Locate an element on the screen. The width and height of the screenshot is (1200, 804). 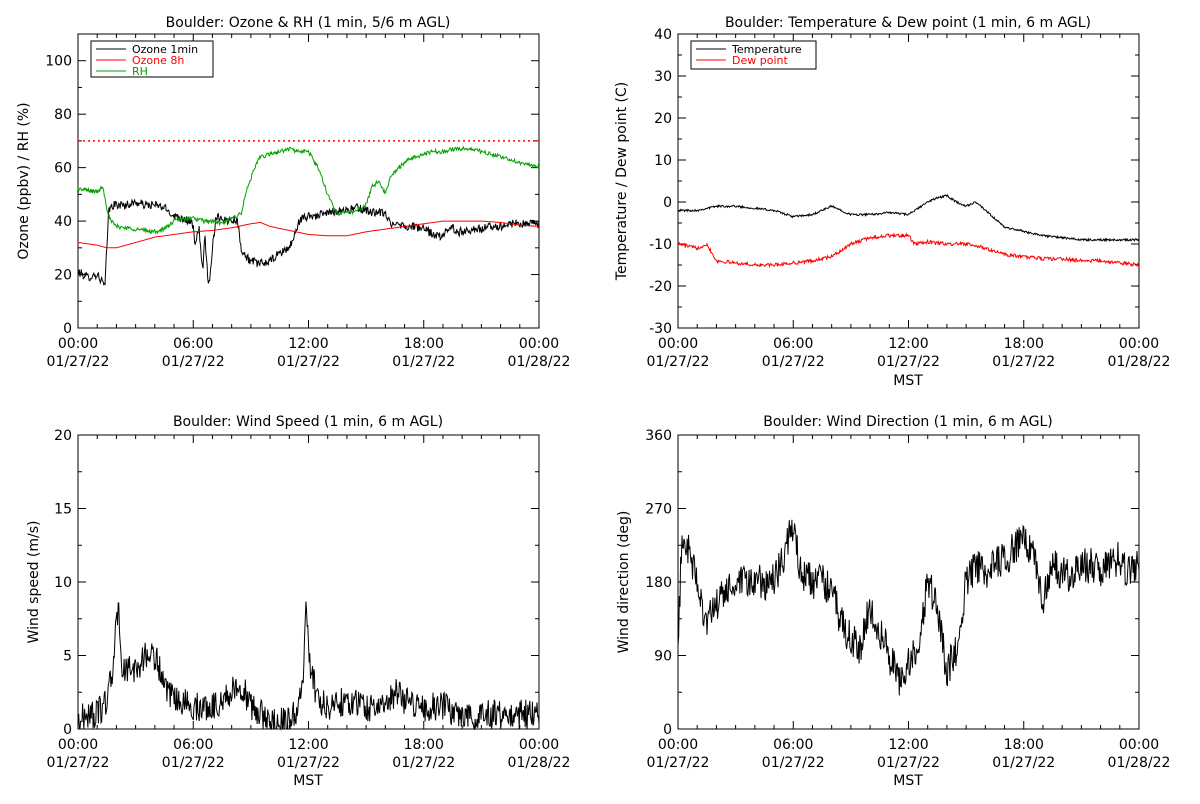
ozone-series-ozone-8h is located at coordinates (308, 234).